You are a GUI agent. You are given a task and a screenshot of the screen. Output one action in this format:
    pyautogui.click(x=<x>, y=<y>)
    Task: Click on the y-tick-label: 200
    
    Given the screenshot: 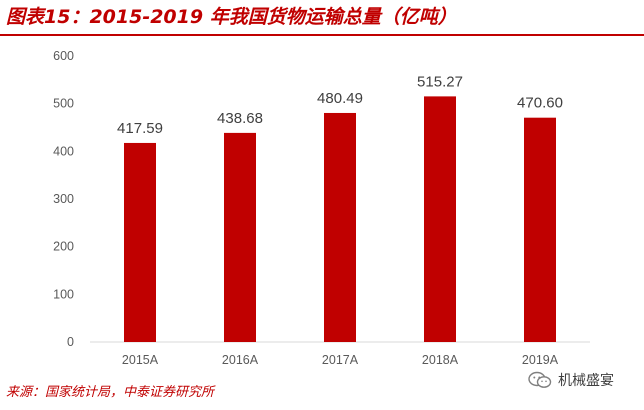 What is the action you would take?
    pyautogui.click(x=63, y=247)
    